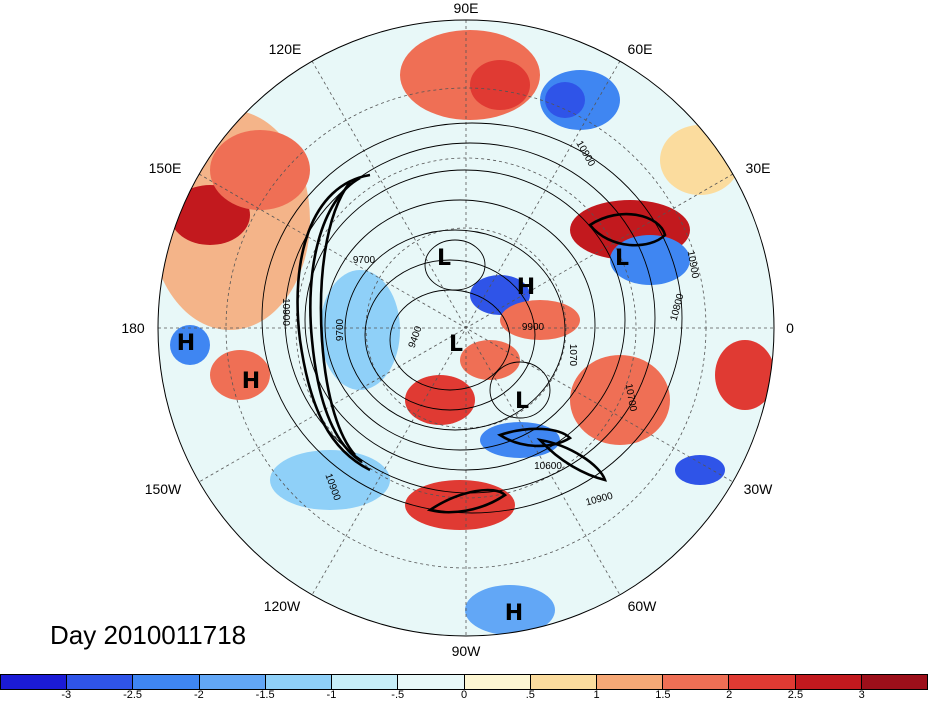  I want to click on lon-label: 60E, so click(640, 49).